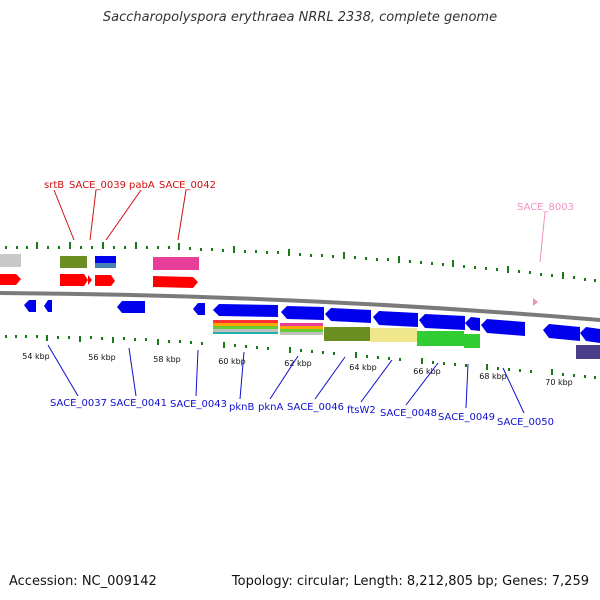 The height and width of the screenshot is (600, 600). I want to click on gene-label: srtB, so click(54, 185).